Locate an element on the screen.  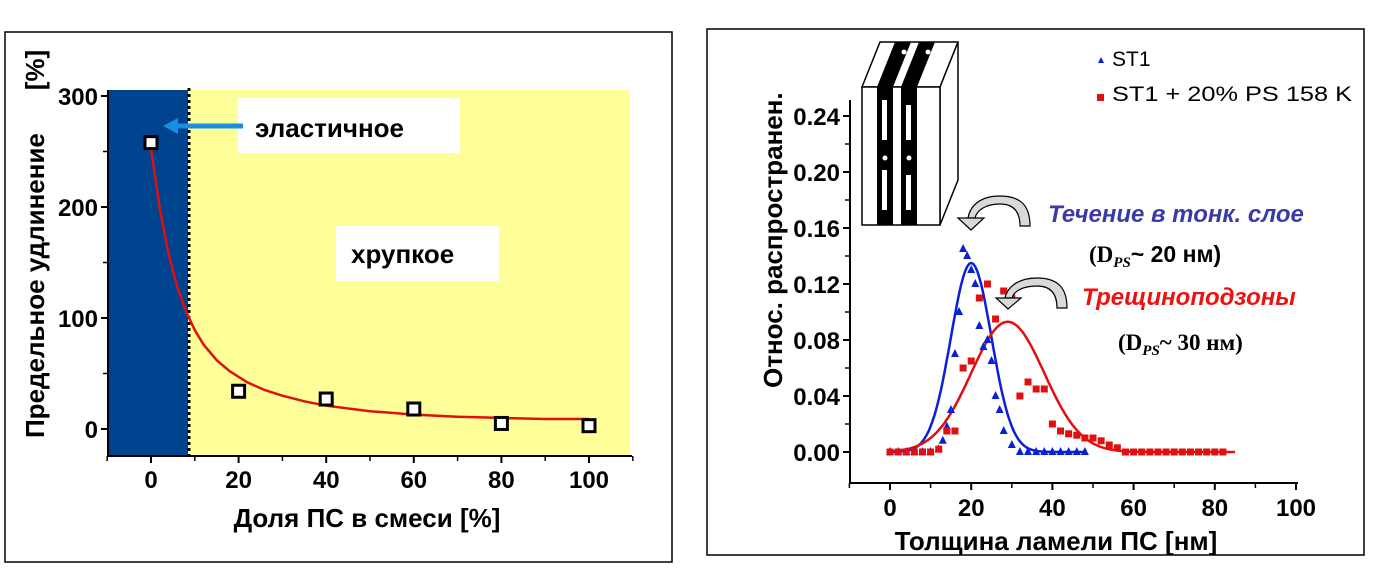
y-tick-label: 0.12 is located at coordinates (816, 285).